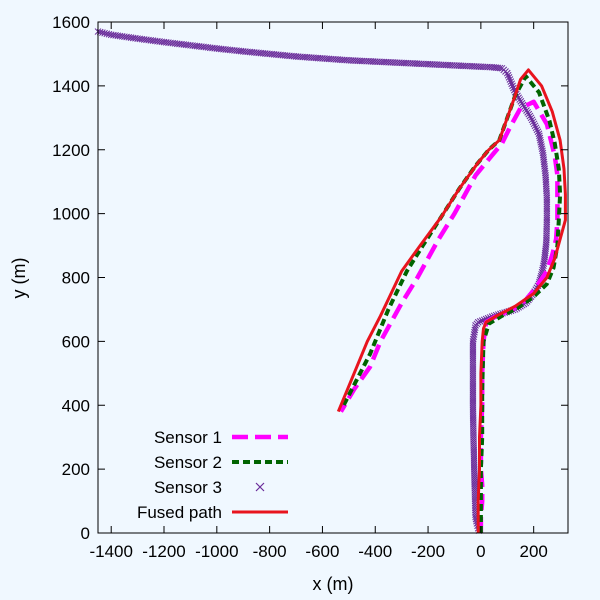 Image resolution: width=600 pixels, height=600 pixels. I want to click on x-tick-label: -400, so click(375, 551).